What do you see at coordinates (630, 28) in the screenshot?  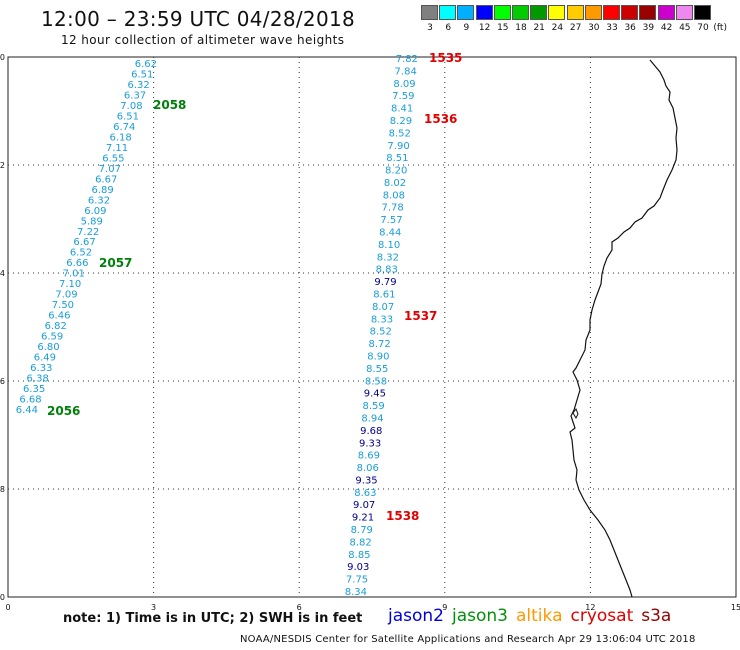 I see `legend-label-36: 36` at bounding box center [630, 28].